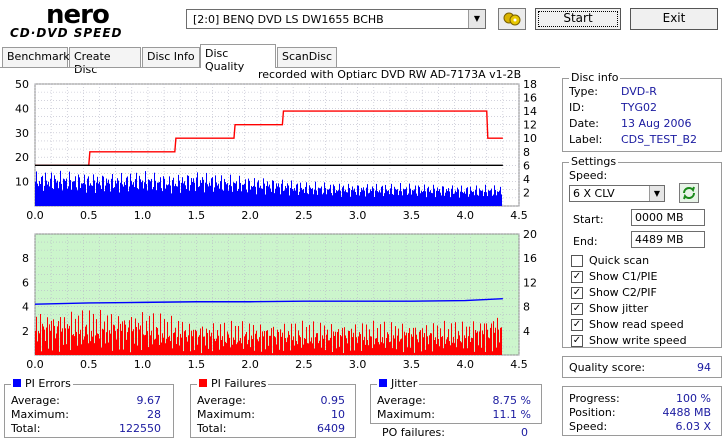  Describe the element at coordinates (149, 400) in the screenshot. I see `pie-average-value: 9.67` at that location.